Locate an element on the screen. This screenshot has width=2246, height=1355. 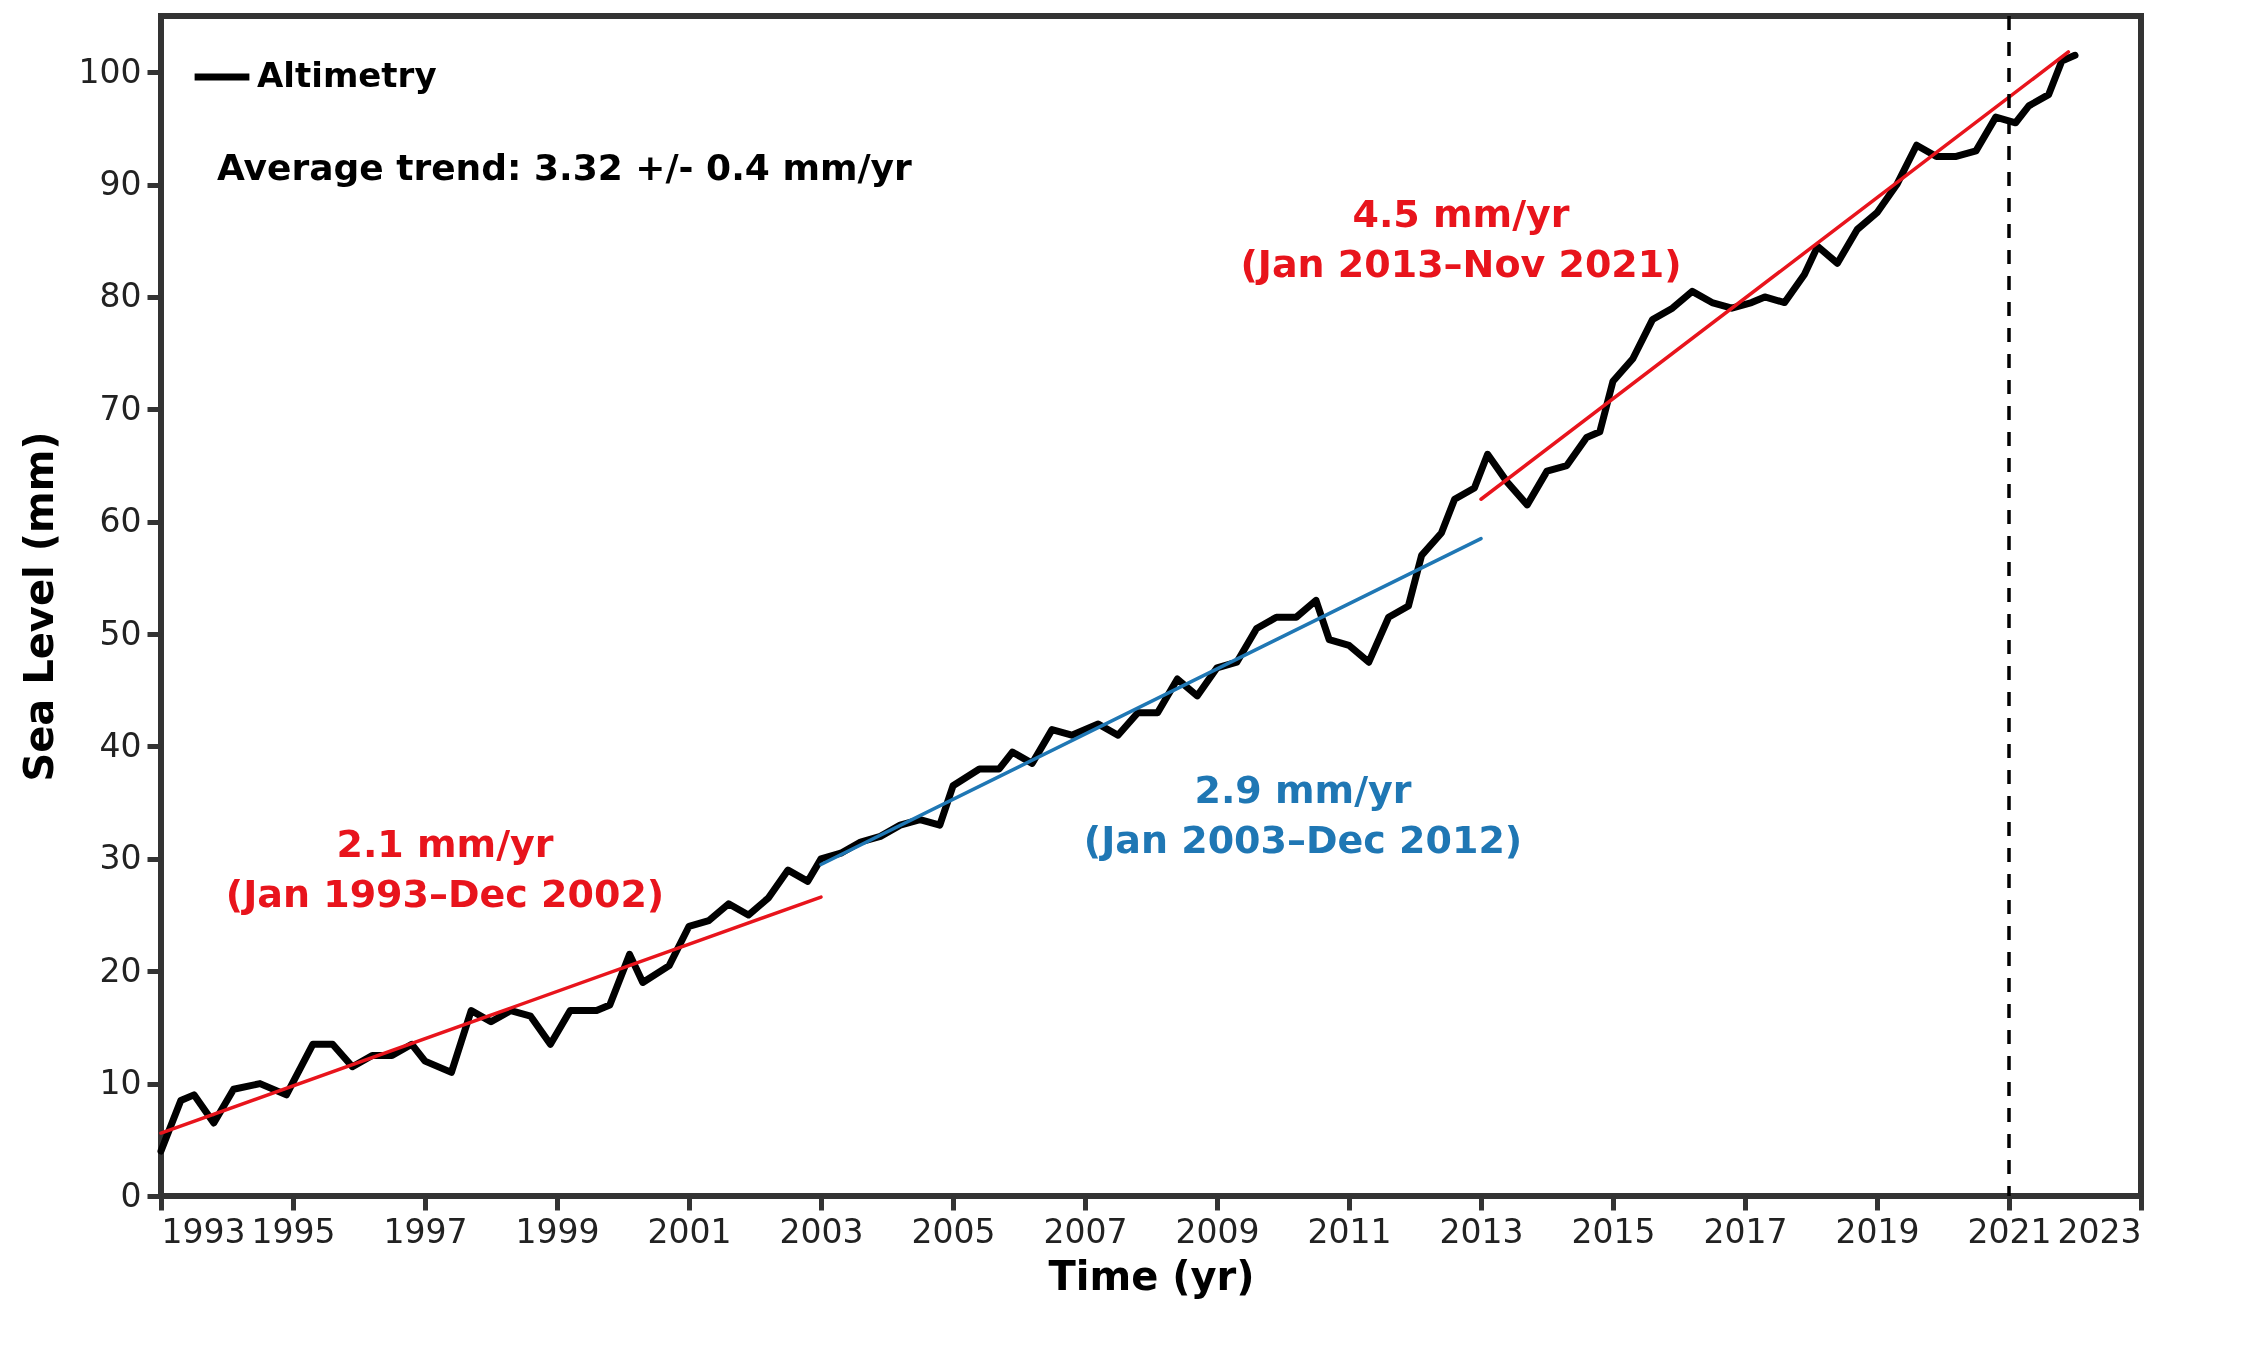
x-tick-label: 2015 is located at coordinates (1613, 1231).